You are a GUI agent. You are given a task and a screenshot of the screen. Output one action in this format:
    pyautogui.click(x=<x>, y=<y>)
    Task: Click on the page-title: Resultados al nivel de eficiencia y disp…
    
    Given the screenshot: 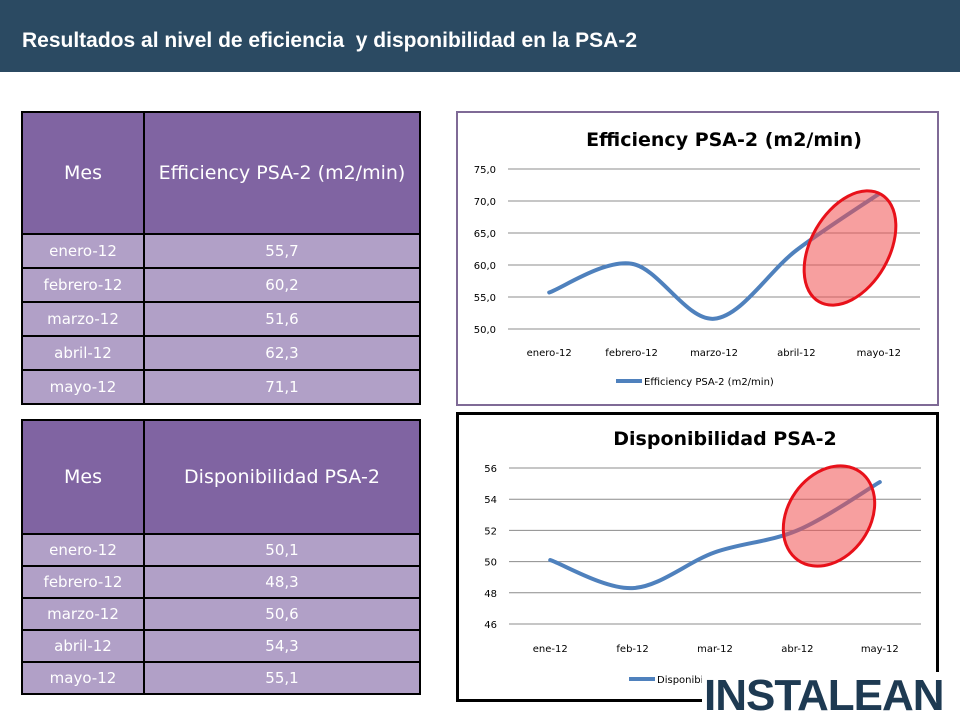 What is the action you would take?
    pyautogui.click(x=330, y=40)
    